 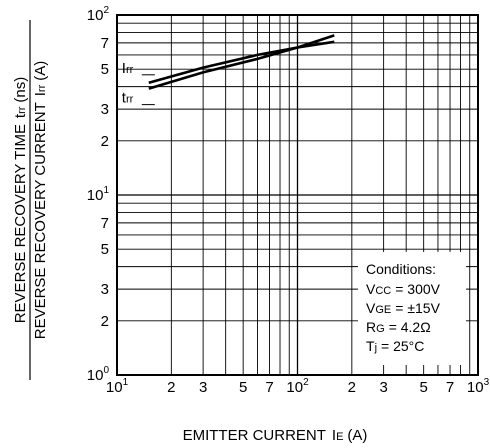 What do you see at coordinates (401, 269) in the screenshot?
I see `conditions-title: Conditions:` at bounding box center [401, 269].